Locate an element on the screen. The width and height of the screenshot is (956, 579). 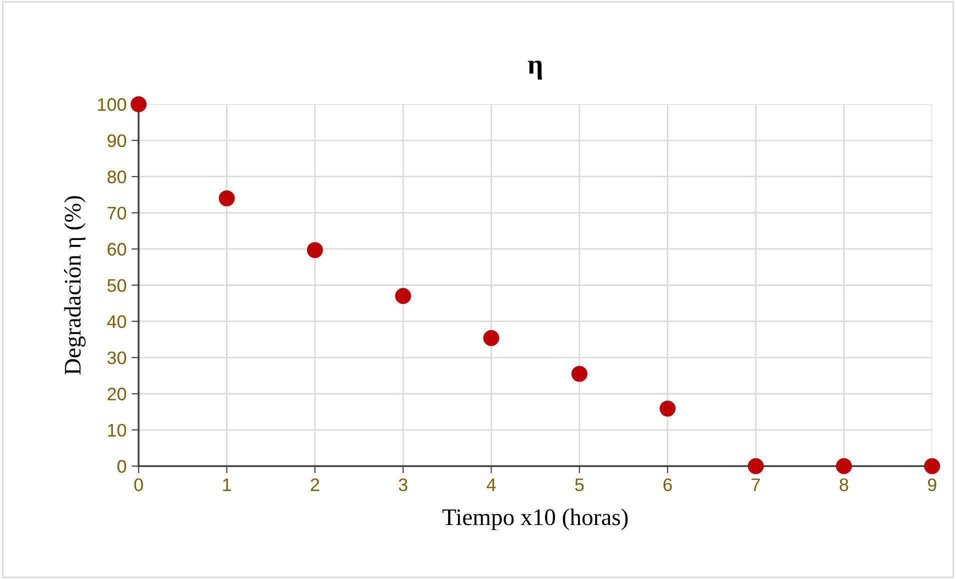
y-axis-title: Degradación η (%) is located at coordinates (75, 285).